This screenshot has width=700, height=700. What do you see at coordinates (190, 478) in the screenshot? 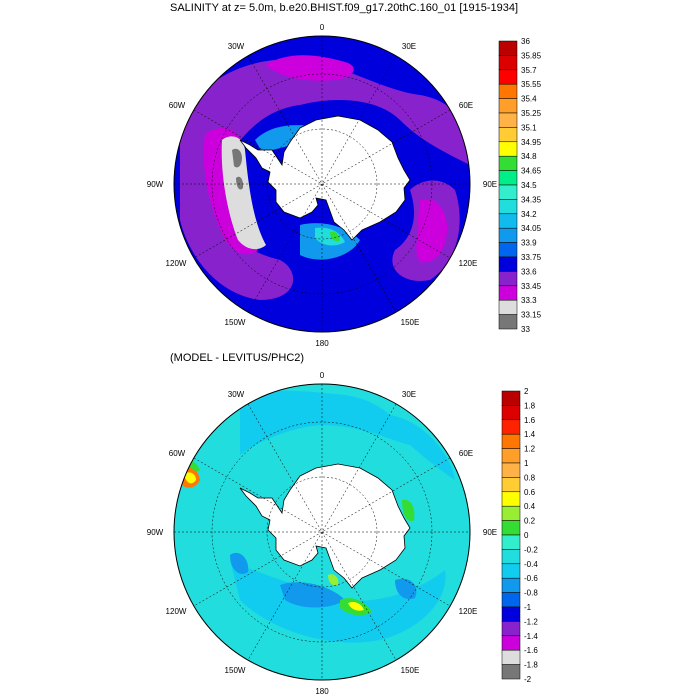
I see `bottom-hotspot-yellow-region` at bounding box center [190, 478].